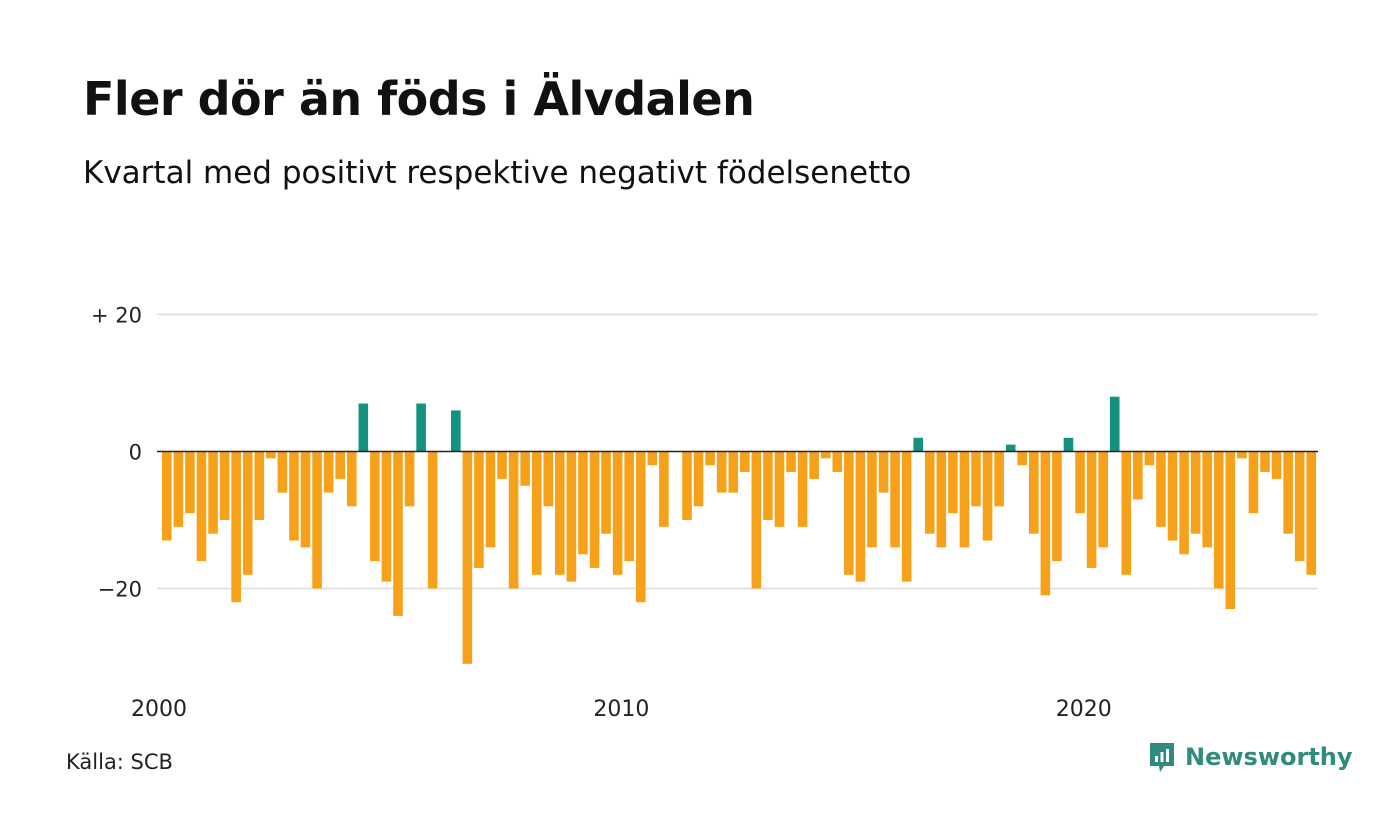 This screenshot has width=1400, height=840. What do you see at coordinates (419, 99) in the screenshot?
I see `chart-title: Fler dör än föds i Älvdalen` at bounding box center [419, 99].